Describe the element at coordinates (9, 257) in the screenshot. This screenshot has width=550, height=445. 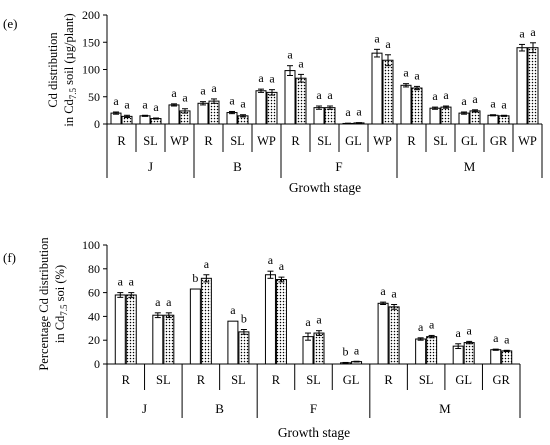
I see `panel-label-f: (f)` at that location.